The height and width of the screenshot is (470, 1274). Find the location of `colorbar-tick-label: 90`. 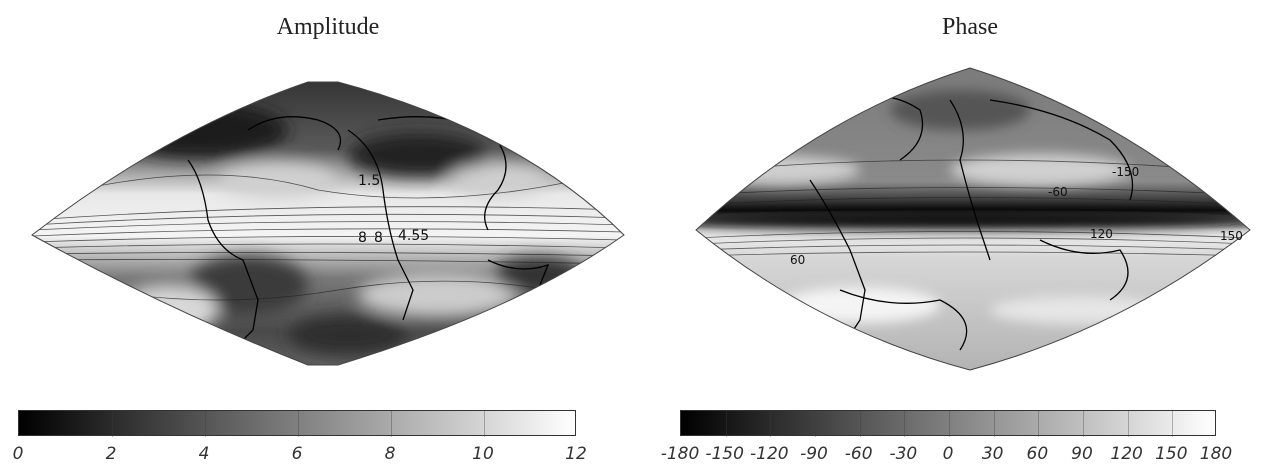

colorbar-tick-label: 90 is located at coordinates (1082, 454).